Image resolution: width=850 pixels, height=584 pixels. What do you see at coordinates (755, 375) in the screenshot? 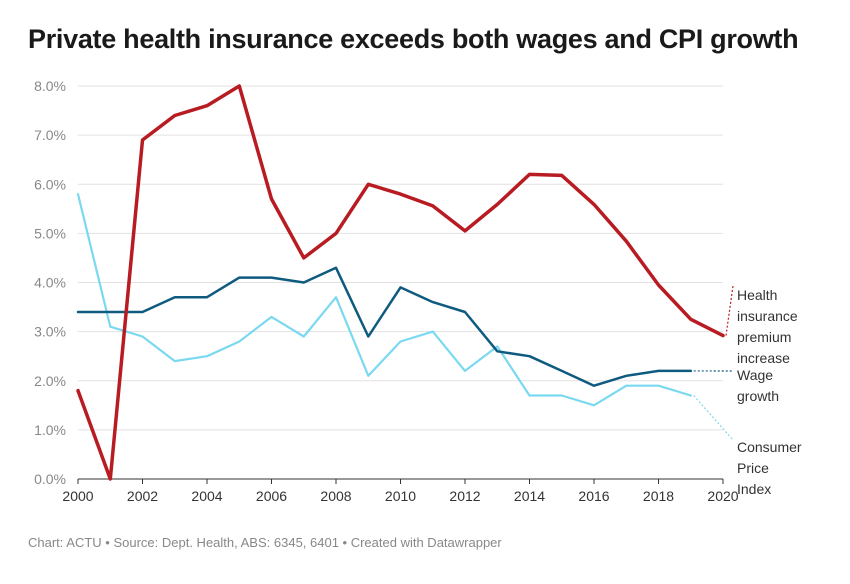
I see `series-label: Wage` at bounding box center [755, 375].